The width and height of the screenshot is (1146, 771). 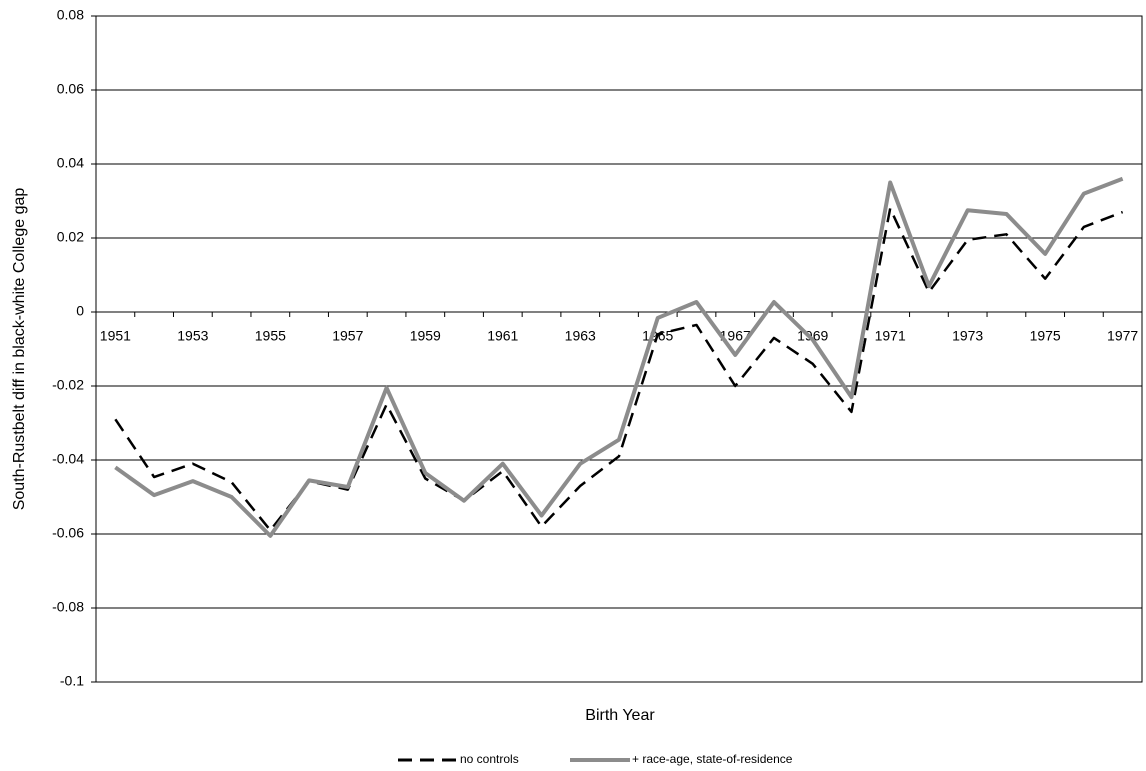 What do you see at coordinates (489, 759) in the screenshot?
I see `legend-label: no controls` at bounding box center [489, 759].